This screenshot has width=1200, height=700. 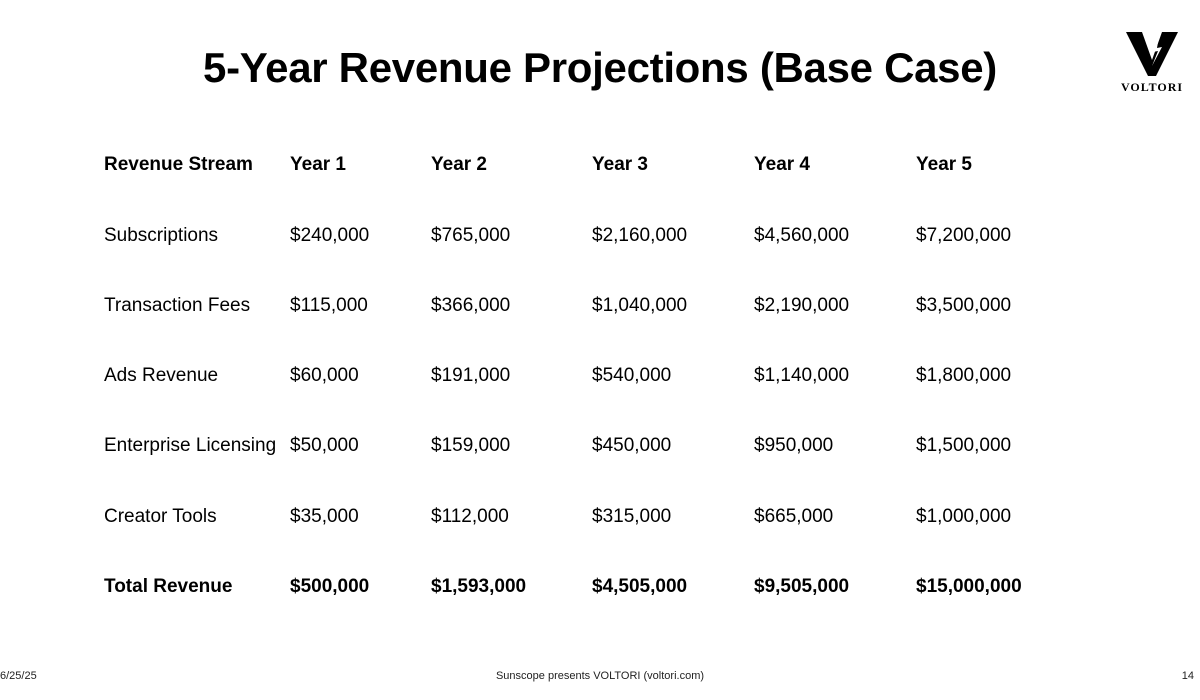 I want to click on revenue-value: $665,000, so click(x=794, y=516).